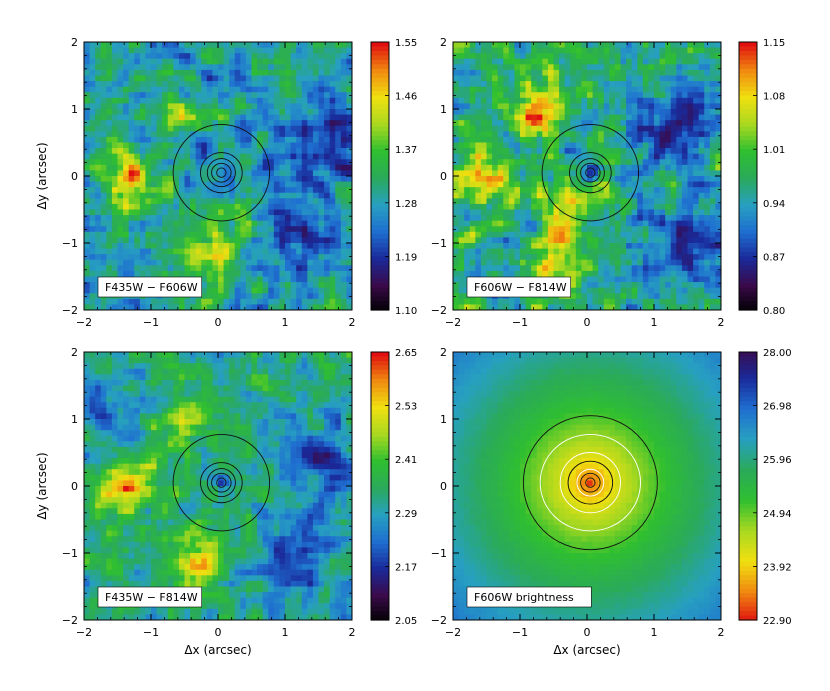 Image resolution: width=830 pixels, height=691 pixels. What do you see at coordinates (406, 257) in the screenshot?
I see `colorbar-tick-label: 1.19` at bounding box center [406, 257].